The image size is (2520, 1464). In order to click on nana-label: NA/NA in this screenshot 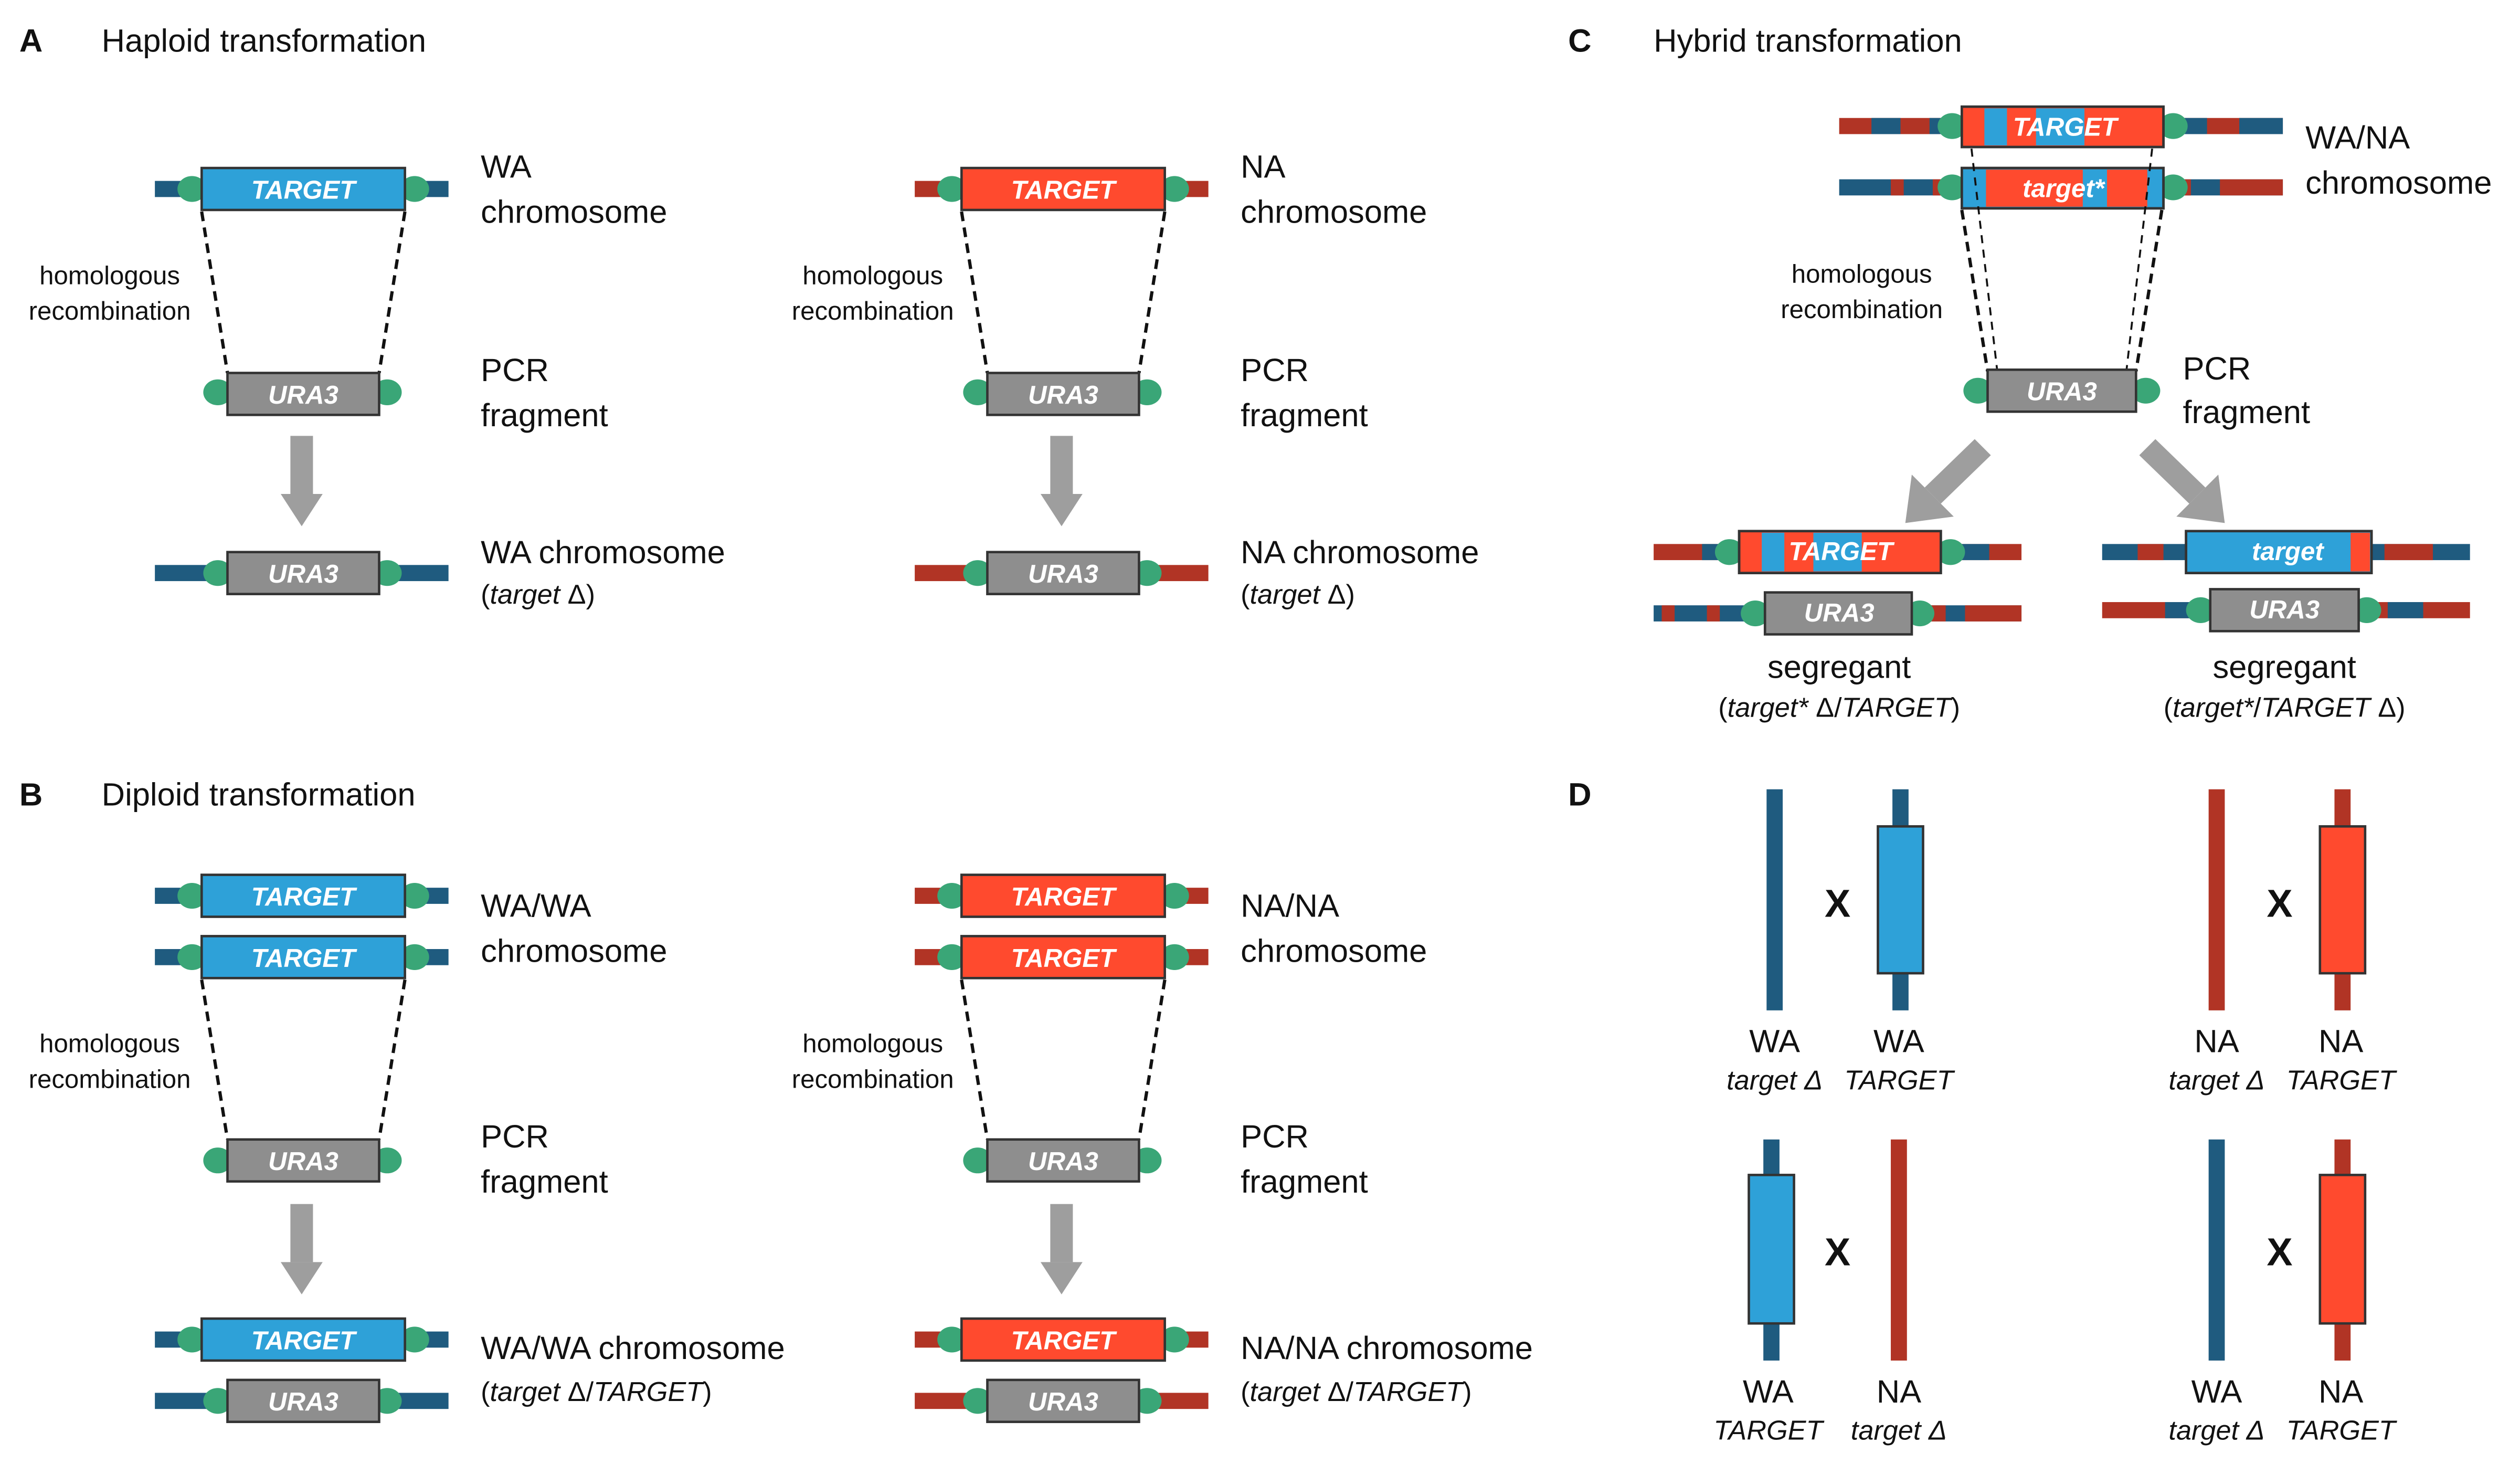, I will do `click(1290, 906)`.